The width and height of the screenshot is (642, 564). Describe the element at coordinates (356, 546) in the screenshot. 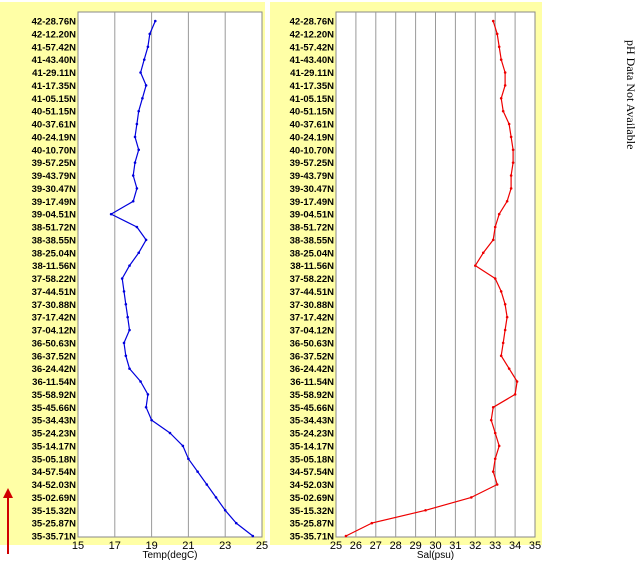

I see `x-tick-label: 26` at that location.